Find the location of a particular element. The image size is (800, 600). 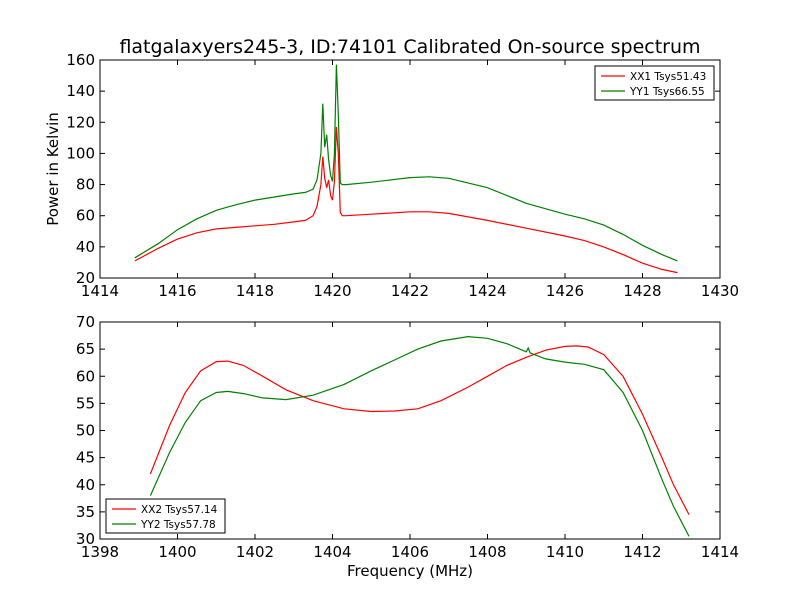

y-tick-label: 45 is located at coordinates (85, 458).